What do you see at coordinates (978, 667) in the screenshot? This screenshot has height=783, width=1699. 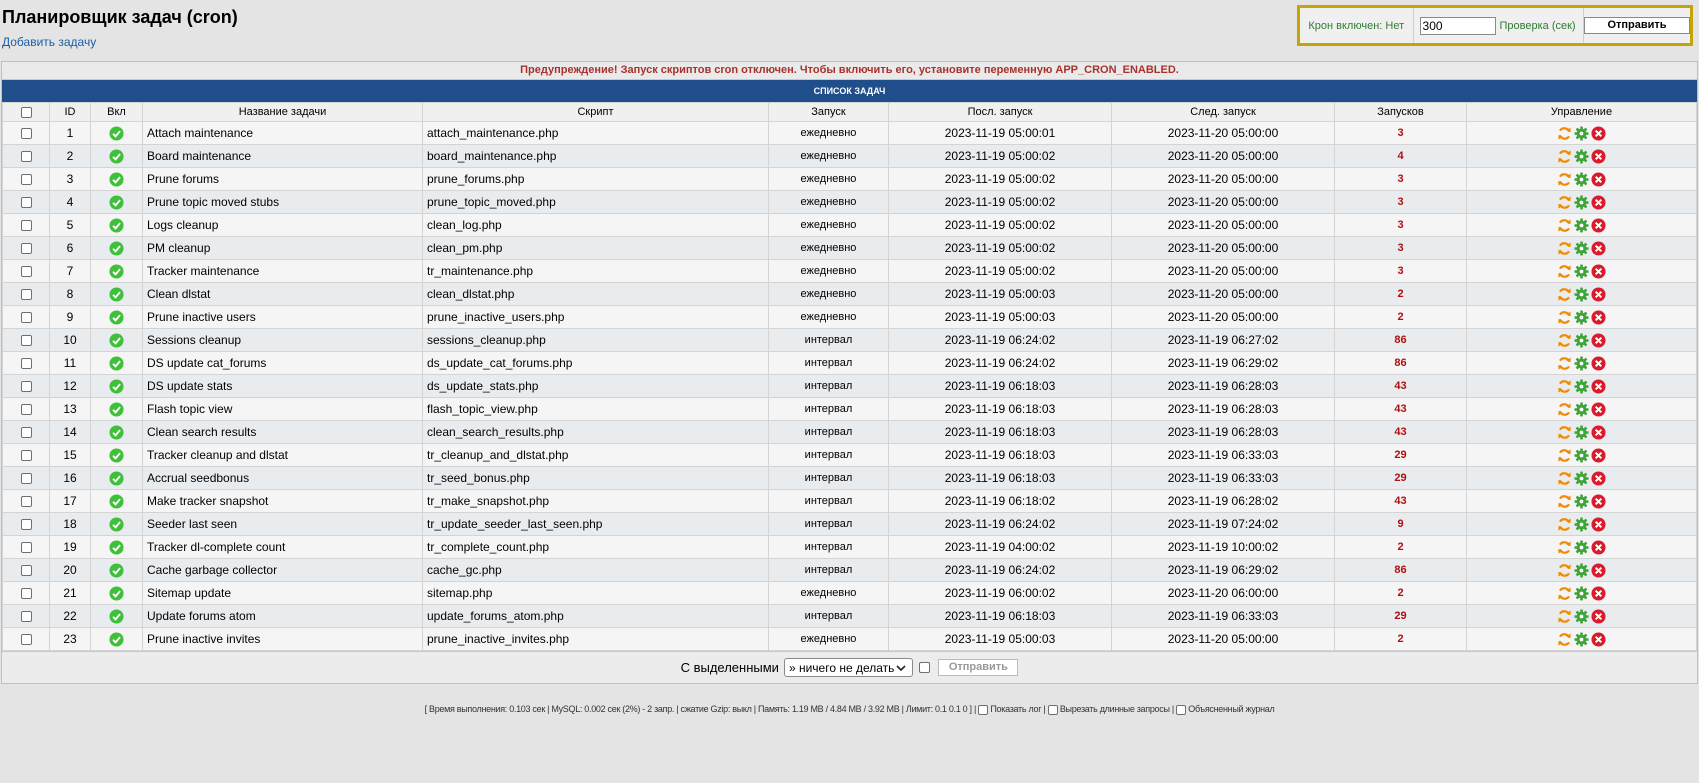 I see `bulk-submit-button: Отправить` at bounding box center [978, 667].